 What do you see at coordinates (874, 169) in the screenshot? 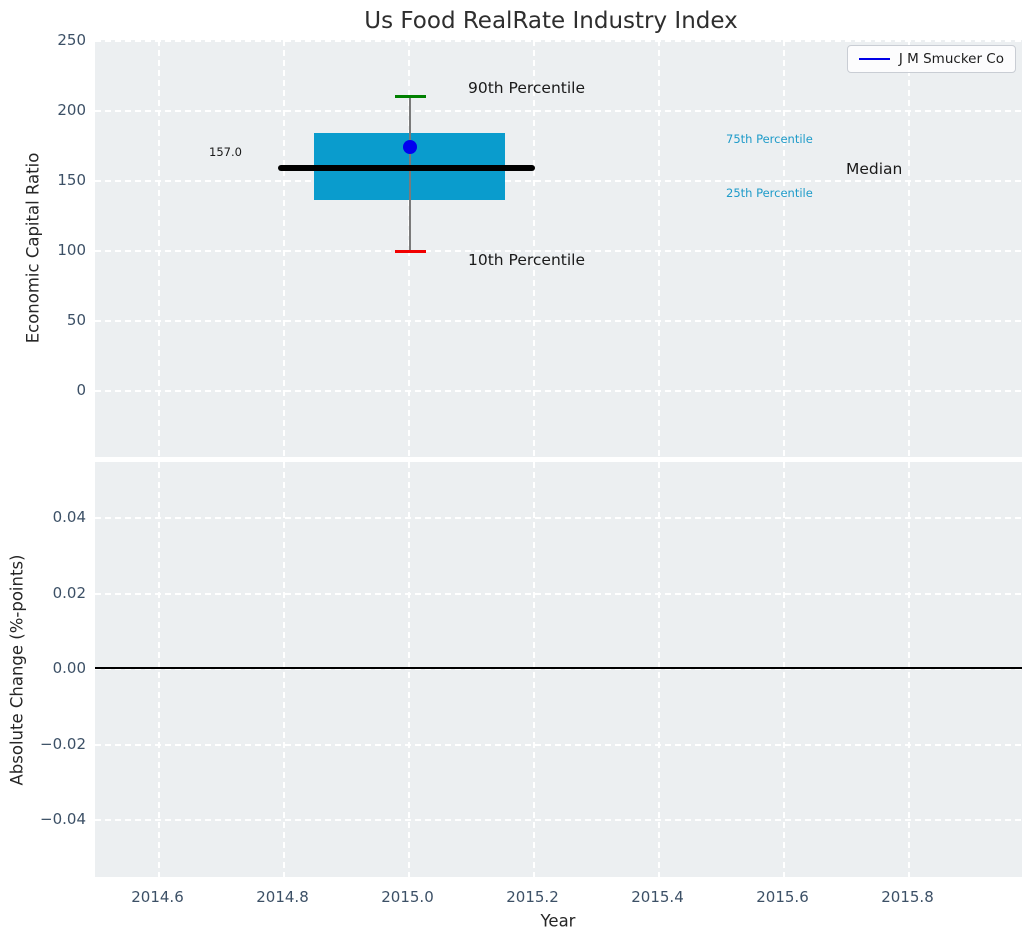
I see `annotation-median: Median` at bounding box center [874, 169].